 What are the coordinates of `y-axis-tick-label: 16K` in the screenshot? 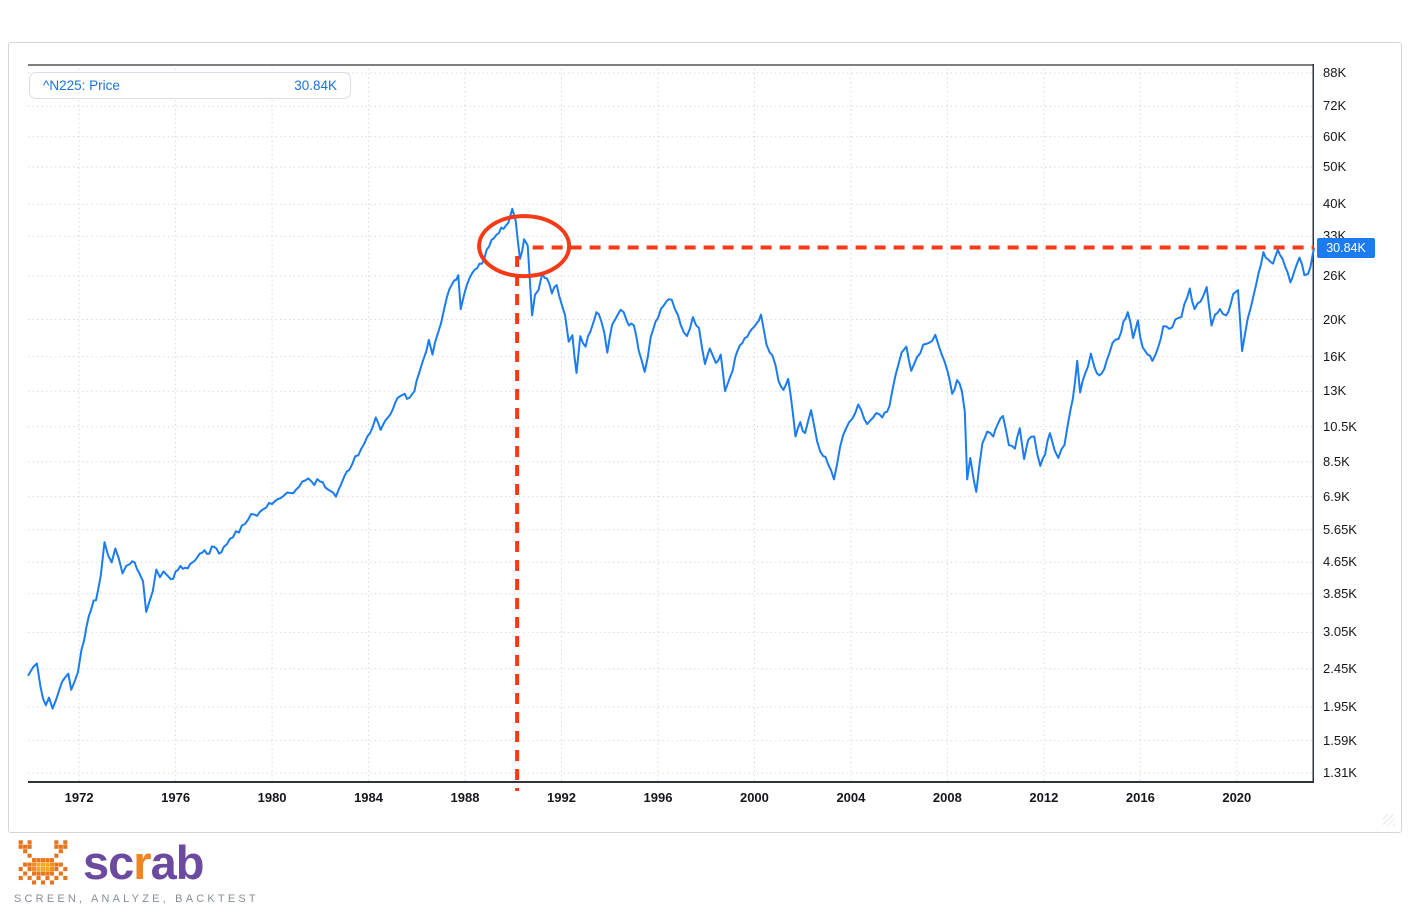 It's located at (1335, 356).